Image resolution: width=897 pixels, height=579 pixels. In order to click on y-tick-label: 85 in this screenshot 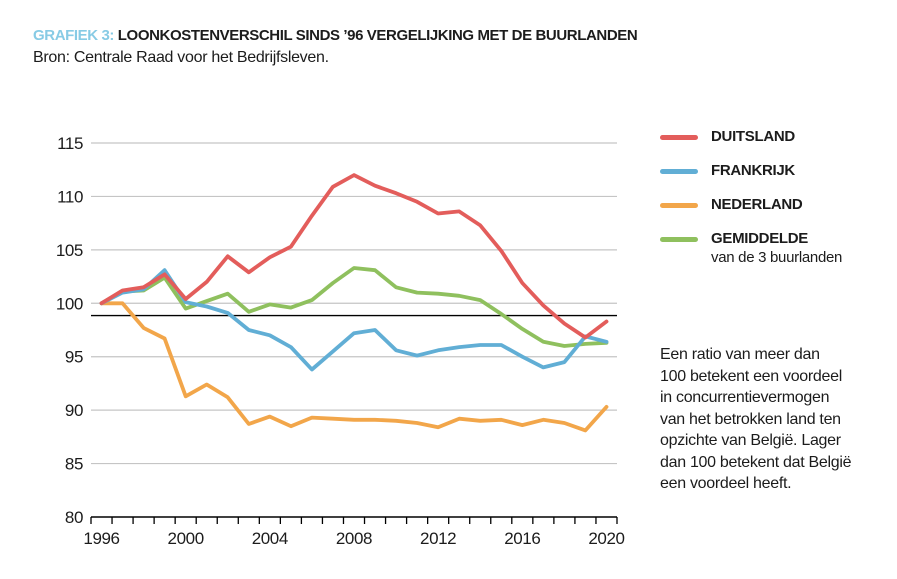, I will do `click(74, 464)`.